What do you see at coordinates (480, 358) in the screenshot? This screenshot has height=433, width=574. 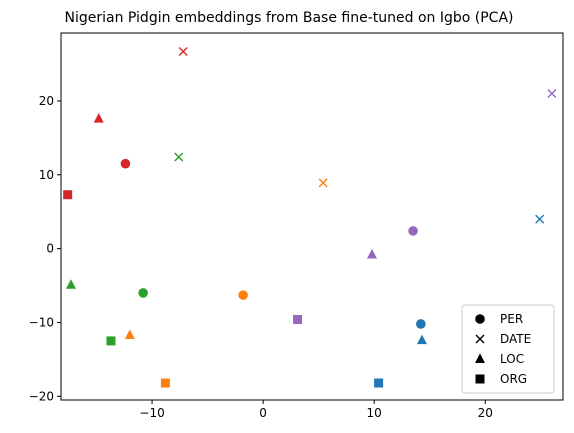 I see `legend-marker-triangle` at bounding box center [480, 358].